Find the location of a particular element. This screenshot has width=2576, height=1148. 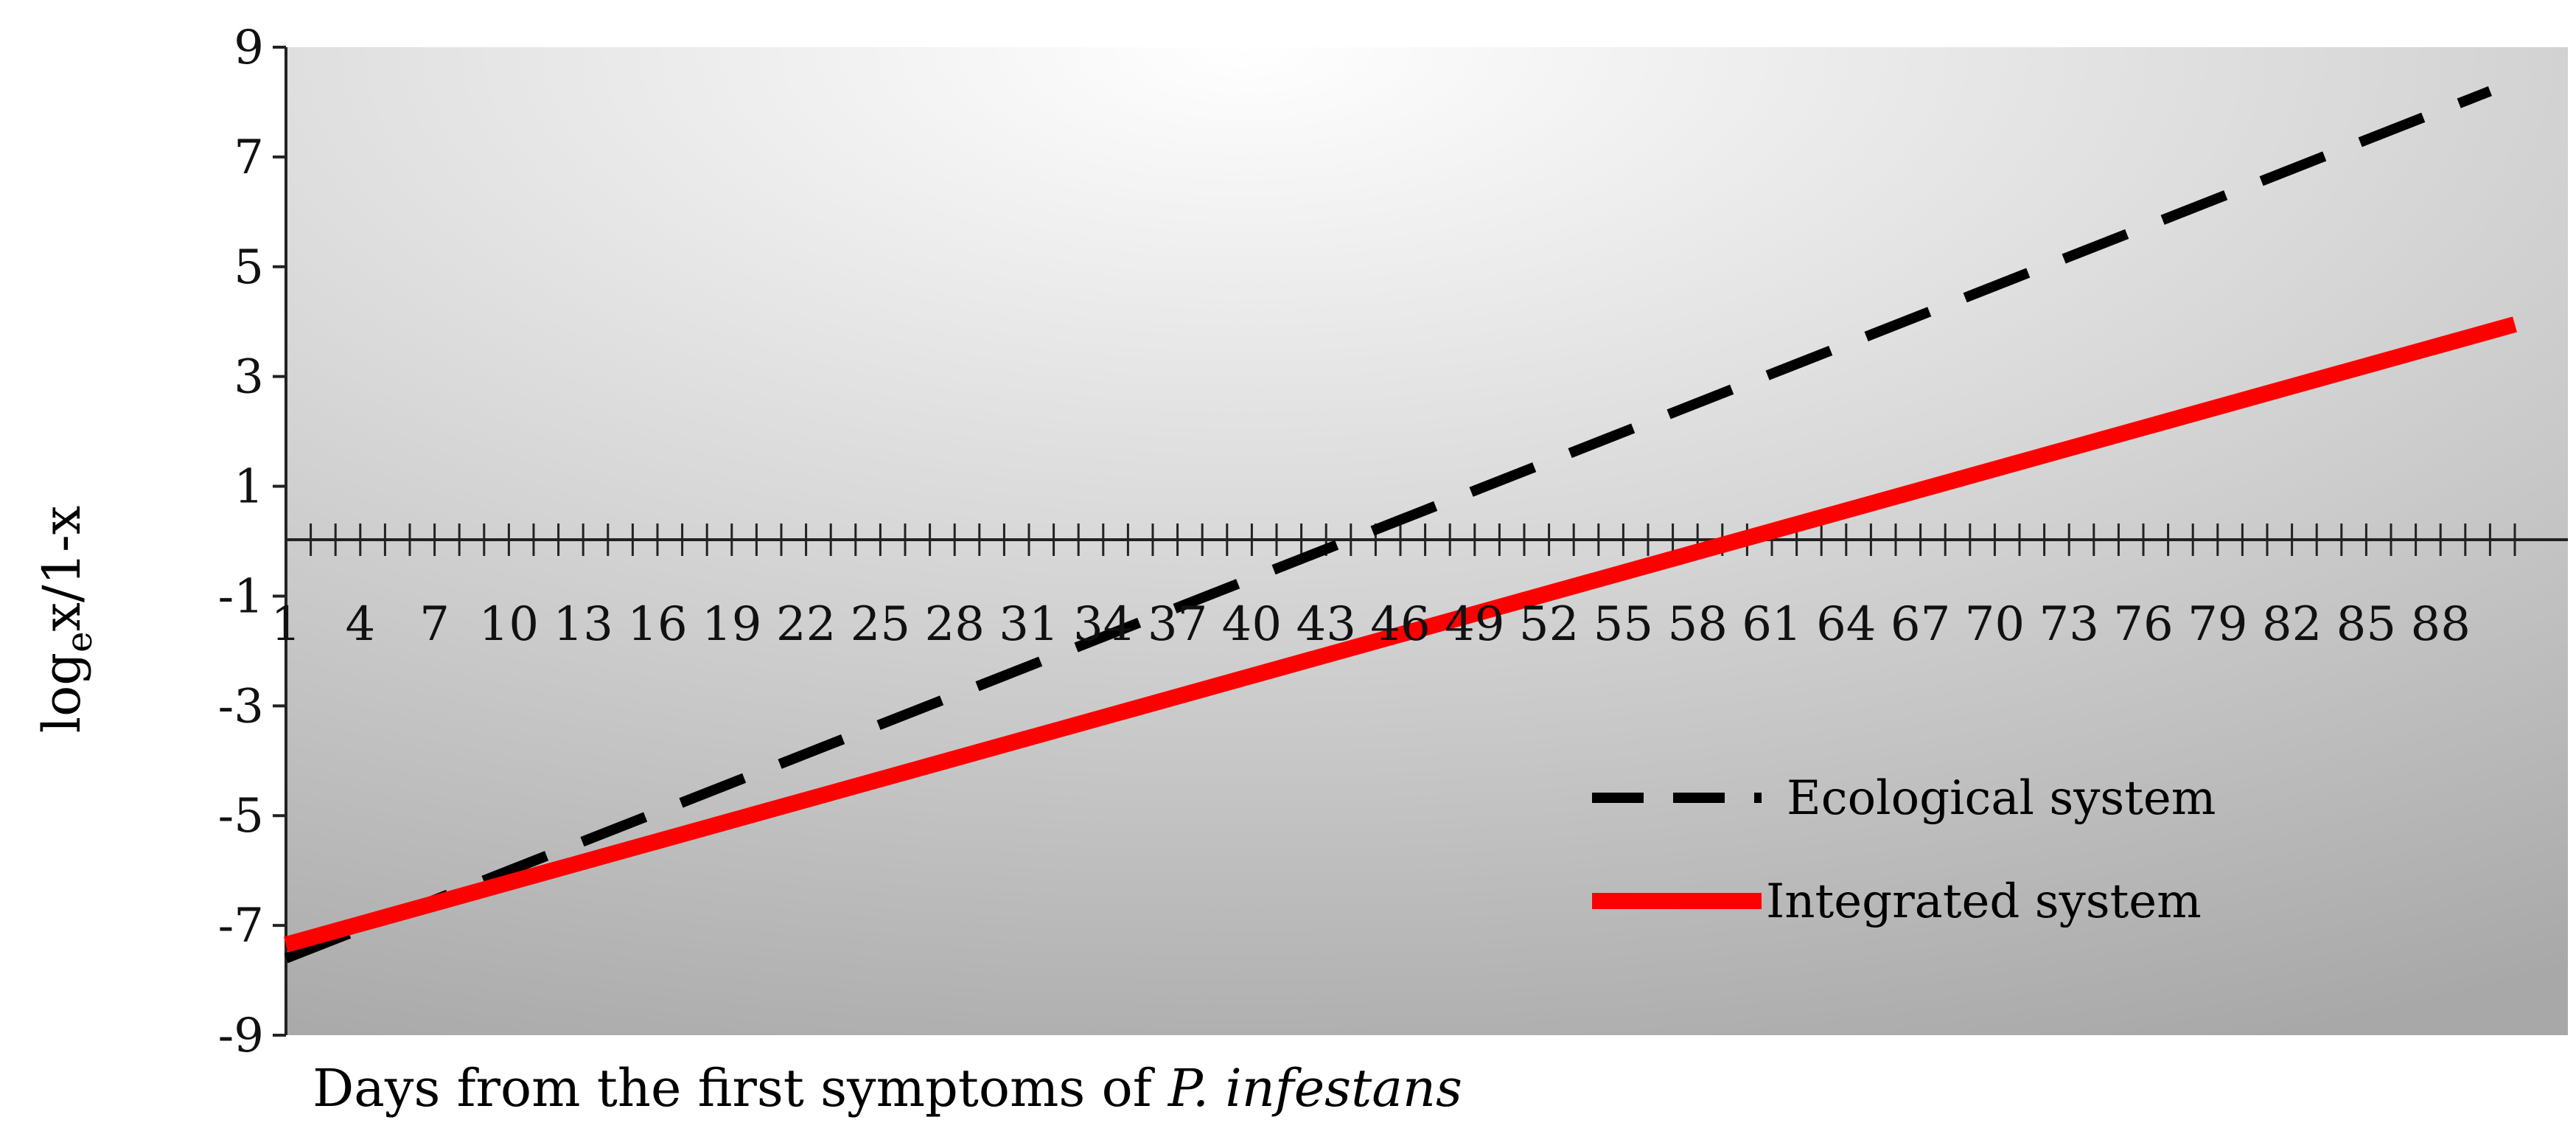

y-tick-label: -3 is located at coordinates (241, 706).